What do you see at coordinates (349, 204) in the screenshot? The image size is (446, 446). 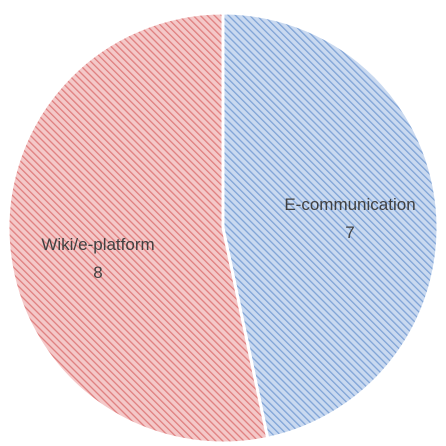 I see `slice-label-category: E-communication` at bounding box center [349, 204].